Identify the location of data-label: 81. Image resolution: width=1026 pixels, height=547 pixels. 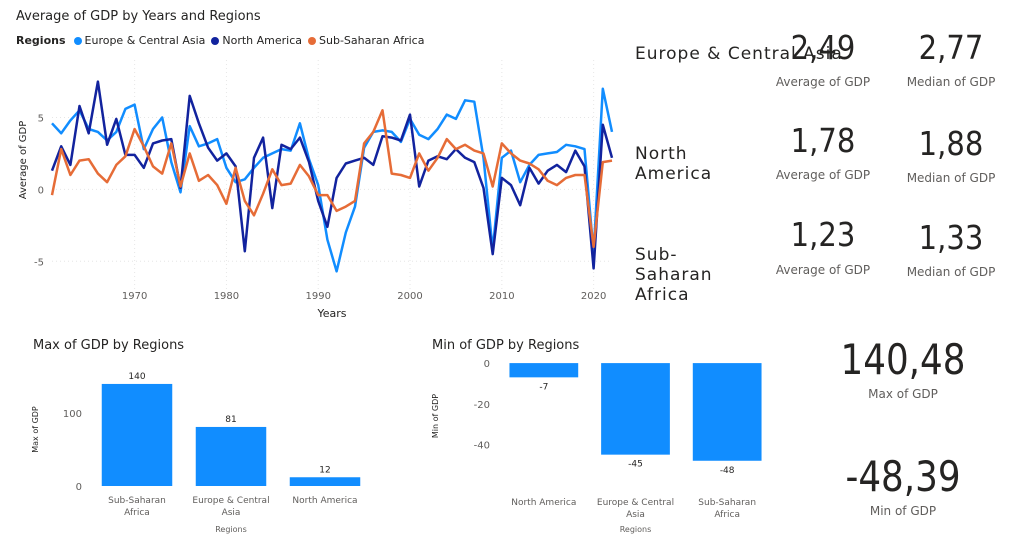
(230, 420).